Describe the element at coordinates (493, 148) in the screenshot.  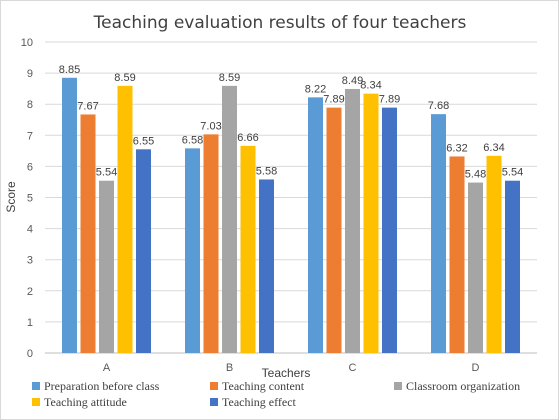
I see `data-label: 6.34` at that location.